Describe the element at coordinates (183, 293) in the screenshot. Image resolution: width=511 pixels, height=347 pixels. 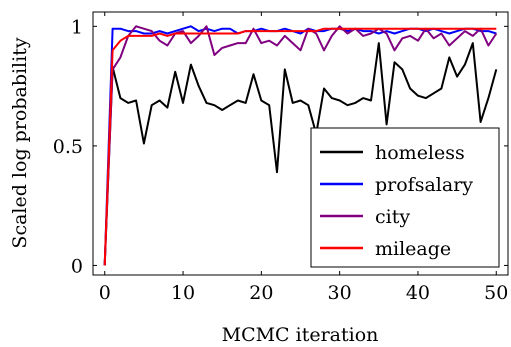
I see `x-tick-label: 10` at that location.